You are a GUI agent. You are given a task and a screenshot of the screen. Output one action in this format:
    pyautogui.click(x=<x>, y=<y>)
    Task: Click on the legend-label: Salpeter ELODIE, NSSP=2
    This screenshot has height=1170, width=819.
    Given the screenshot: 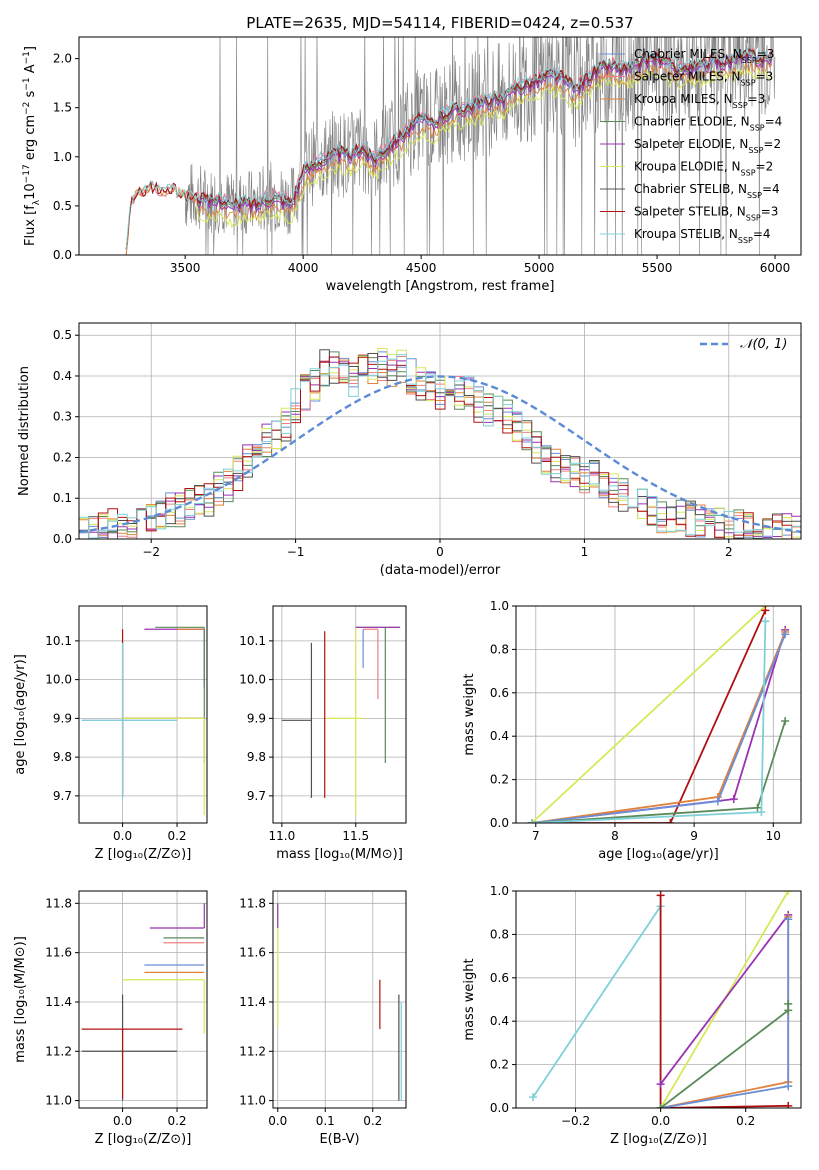 What is the action you would take?
    pyautogui.click(x=707, y=146)
    